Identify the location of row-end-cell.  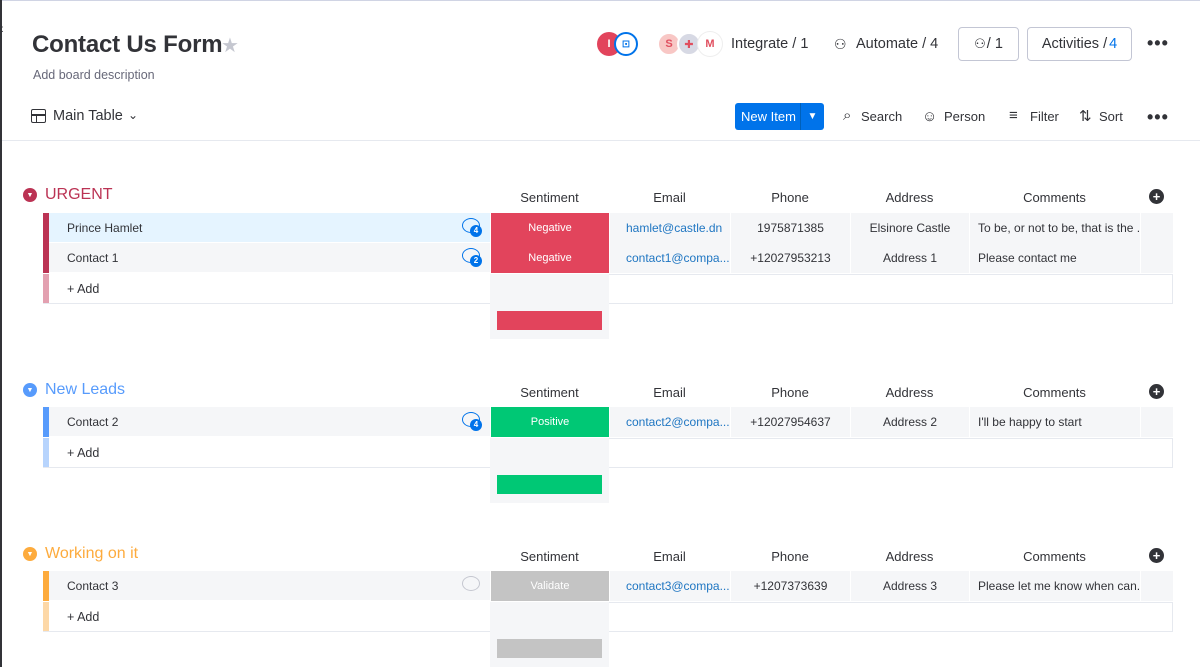
(1156, 422).